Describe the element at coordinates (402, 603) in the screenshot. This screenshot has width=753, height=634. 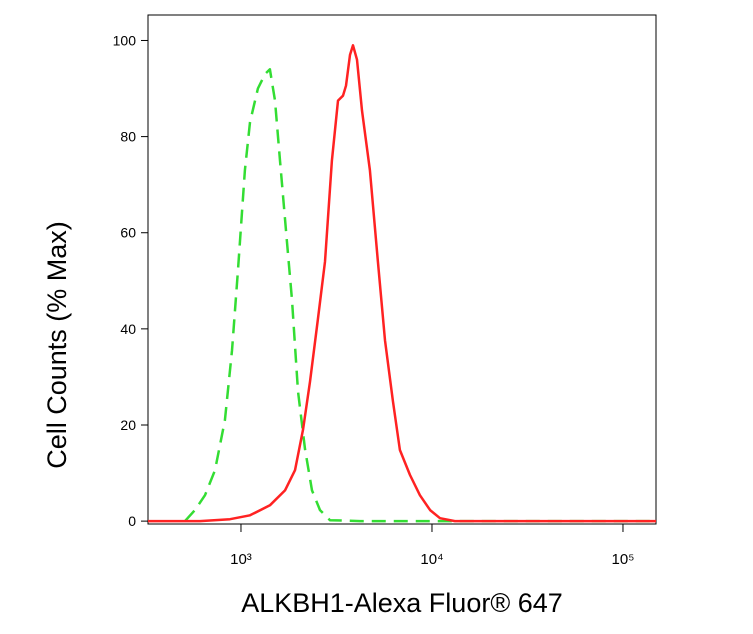
I see `x-axis-label: ALKBH1-Alexa Fluor® 647` at that location.